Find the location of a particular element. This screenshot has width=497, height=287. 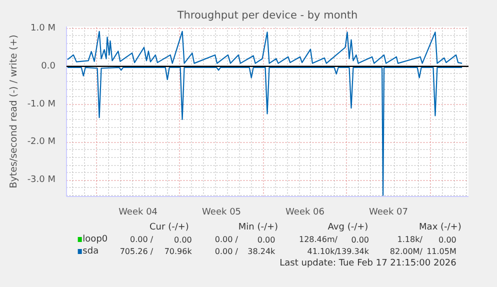

text: 70.96k is located at coordinates (178, 251).